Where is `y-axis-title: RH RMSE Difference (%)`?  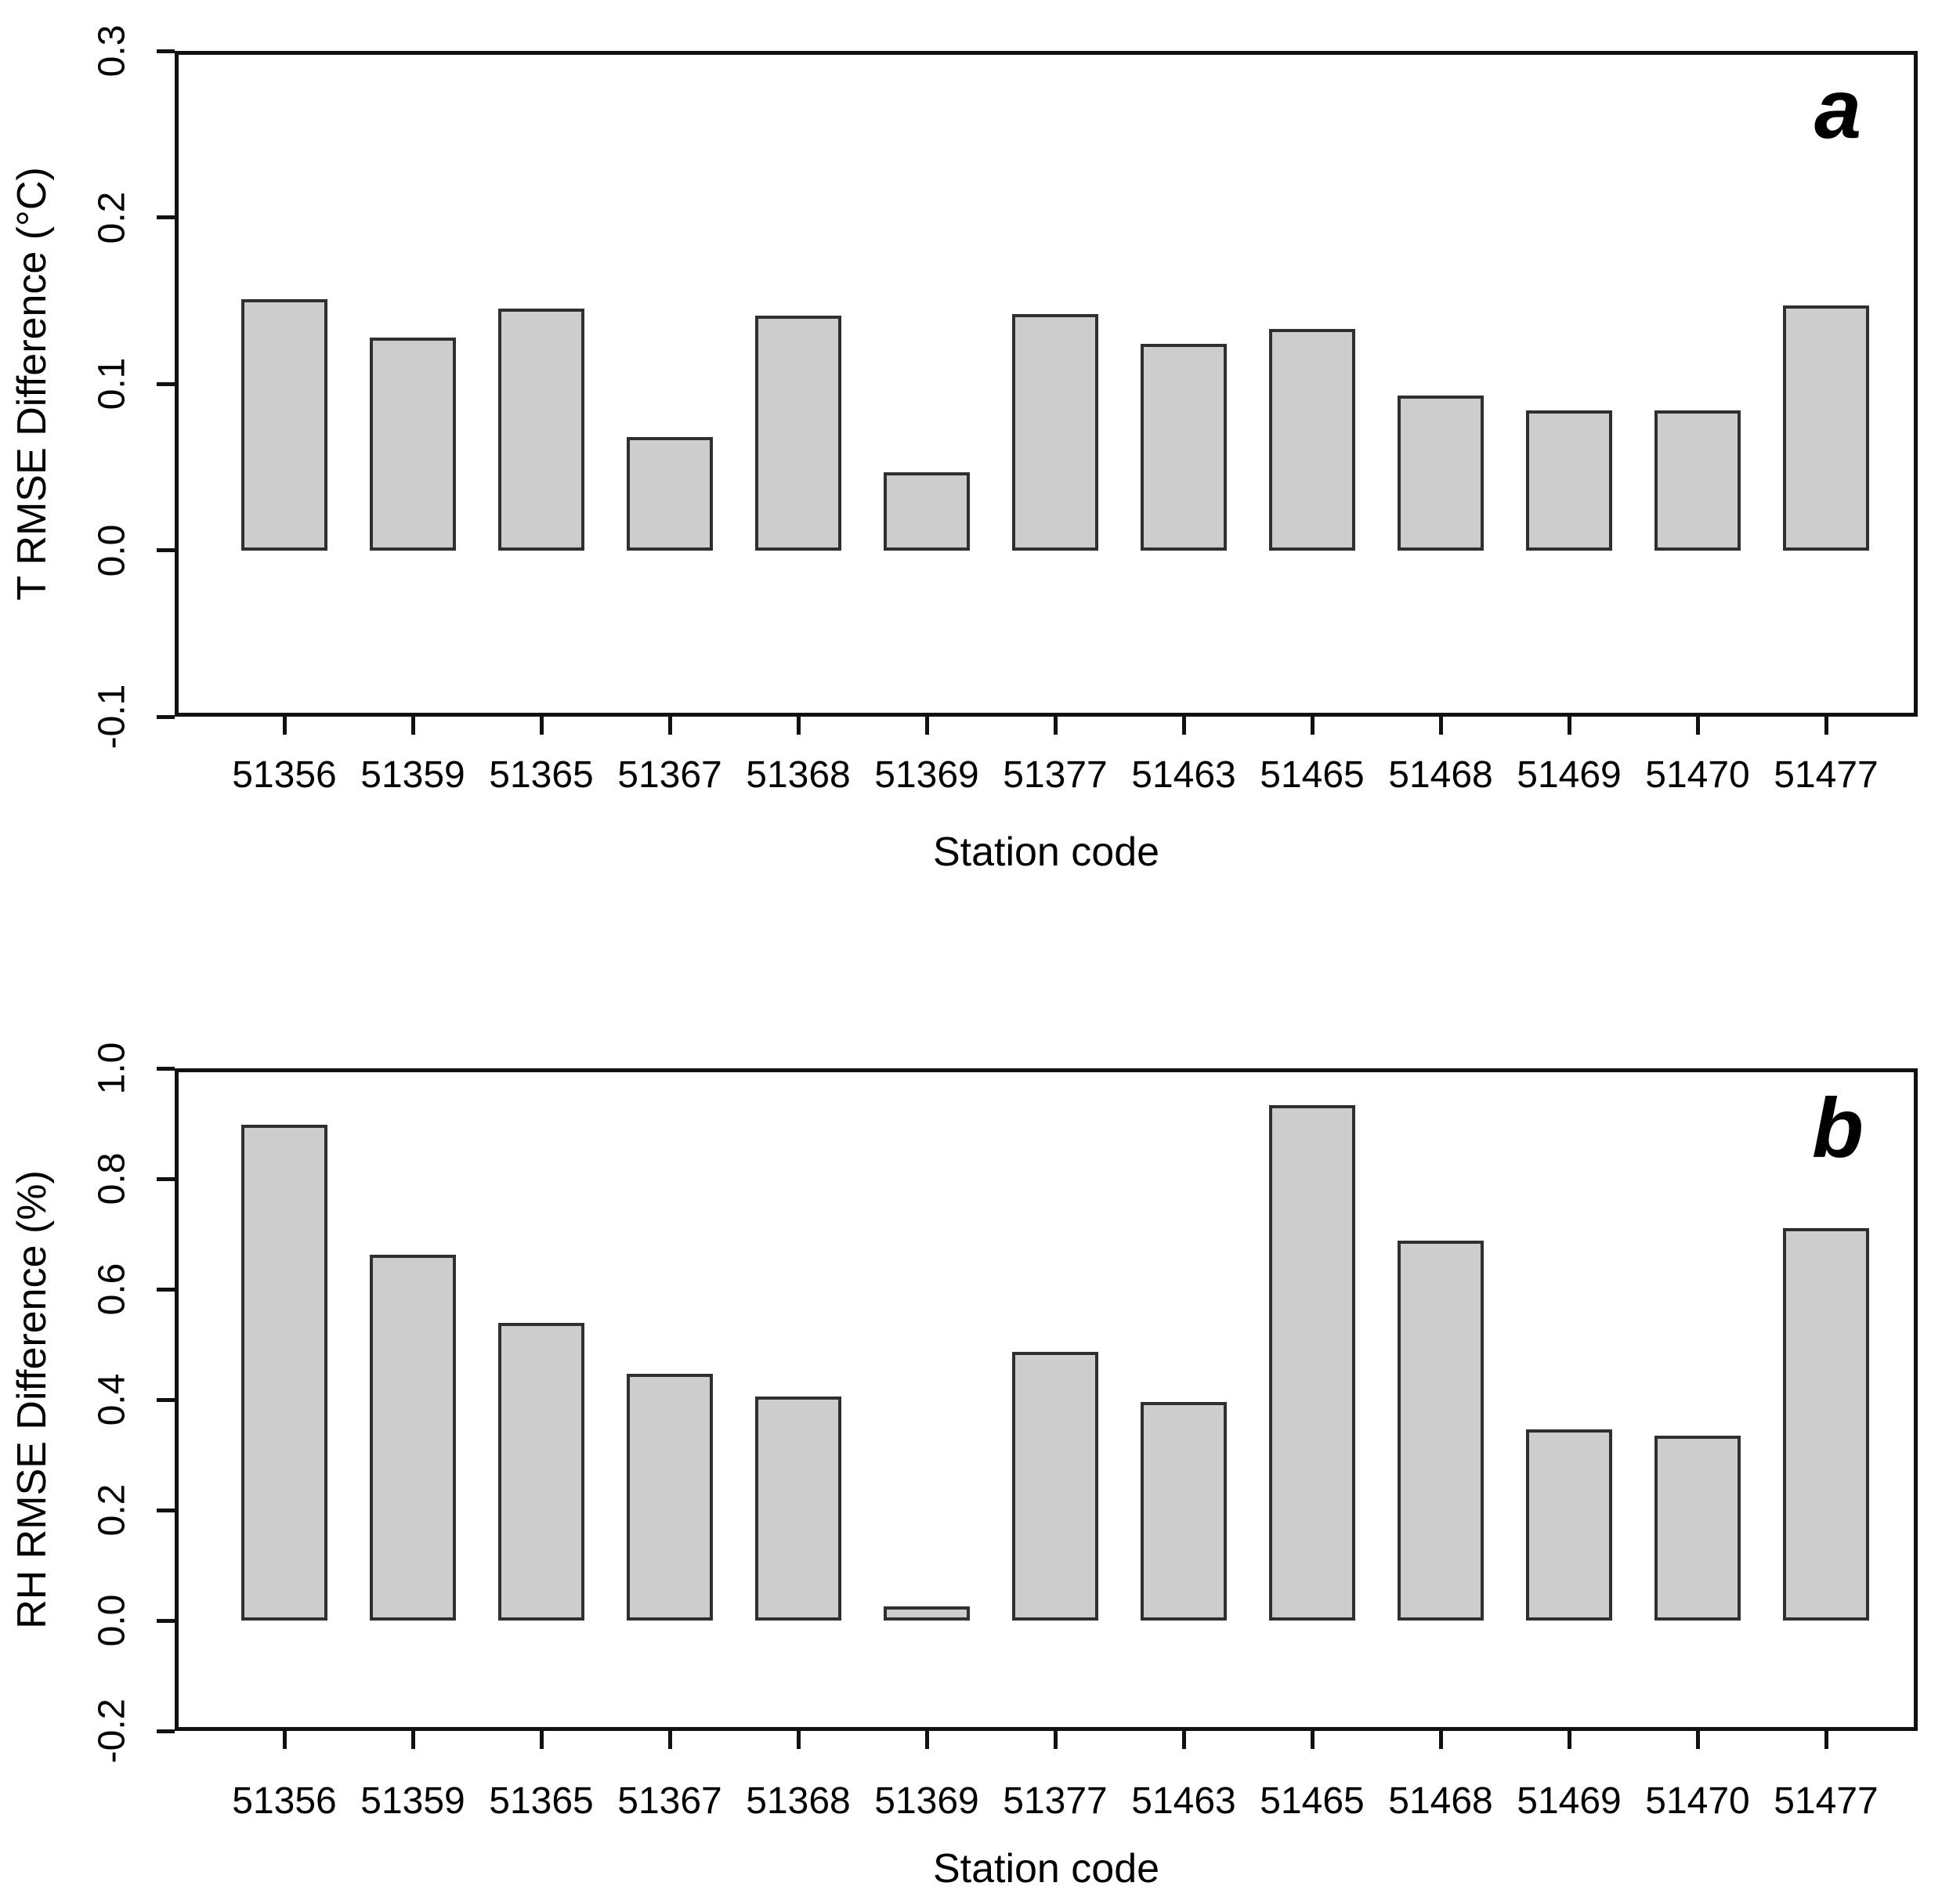 y-axis-title: RH RMSE Difference (%) is located at coordinates (32, 1400).